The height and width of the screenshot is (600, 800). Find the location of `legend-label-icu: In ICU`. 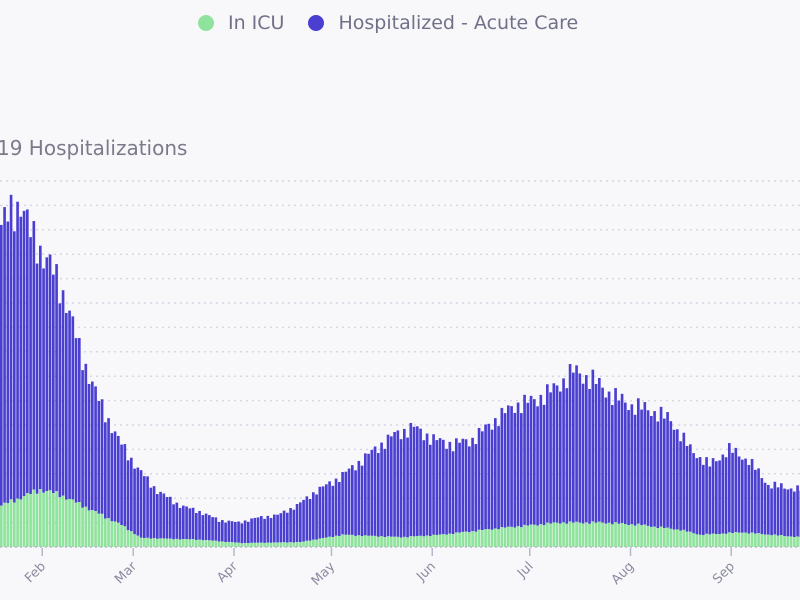

legend-label-icu: In ICU is located at coordinates (256, 23).